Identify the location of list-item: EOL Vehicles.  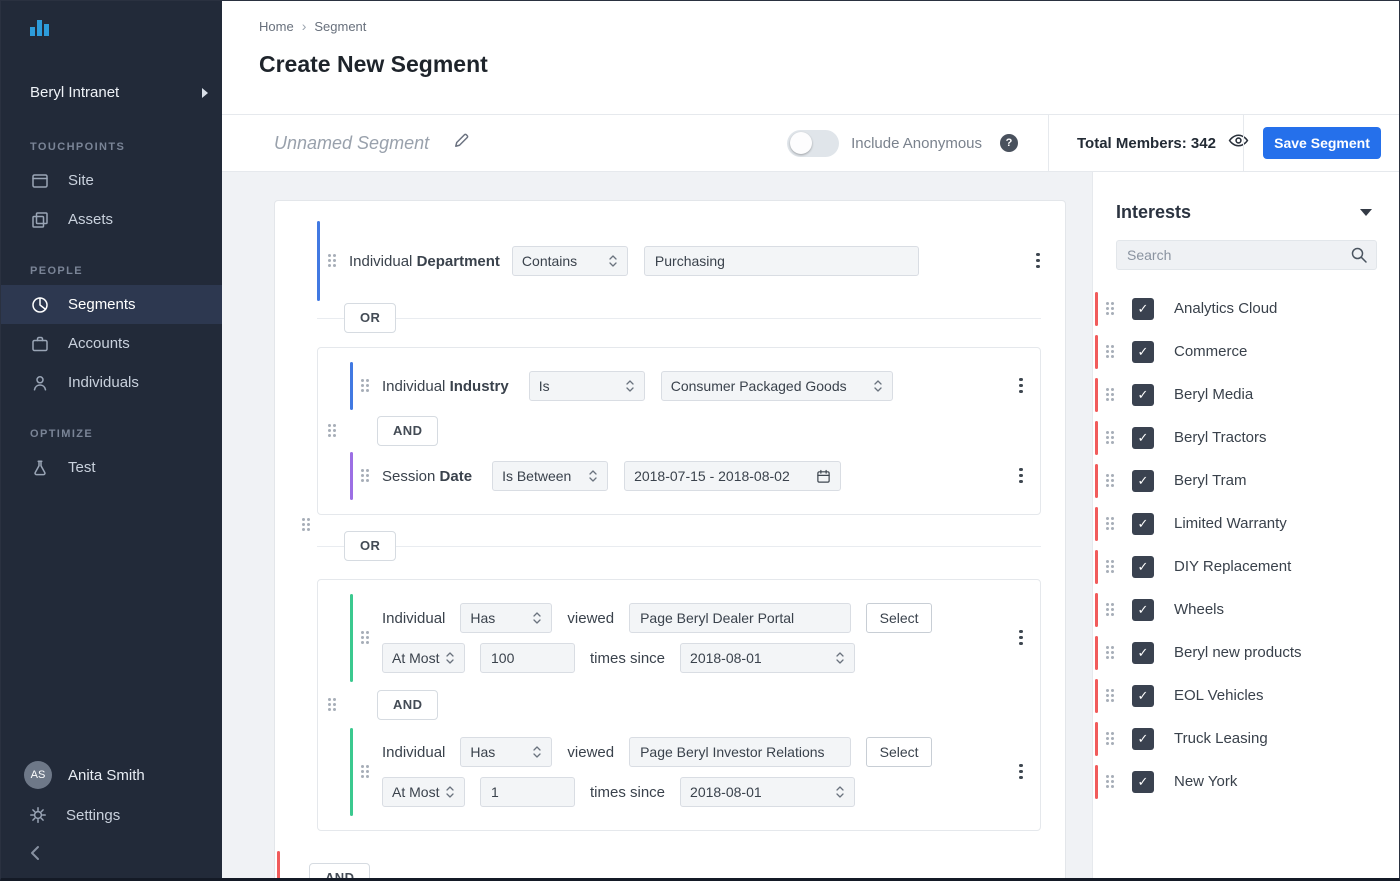
(1246, 695).